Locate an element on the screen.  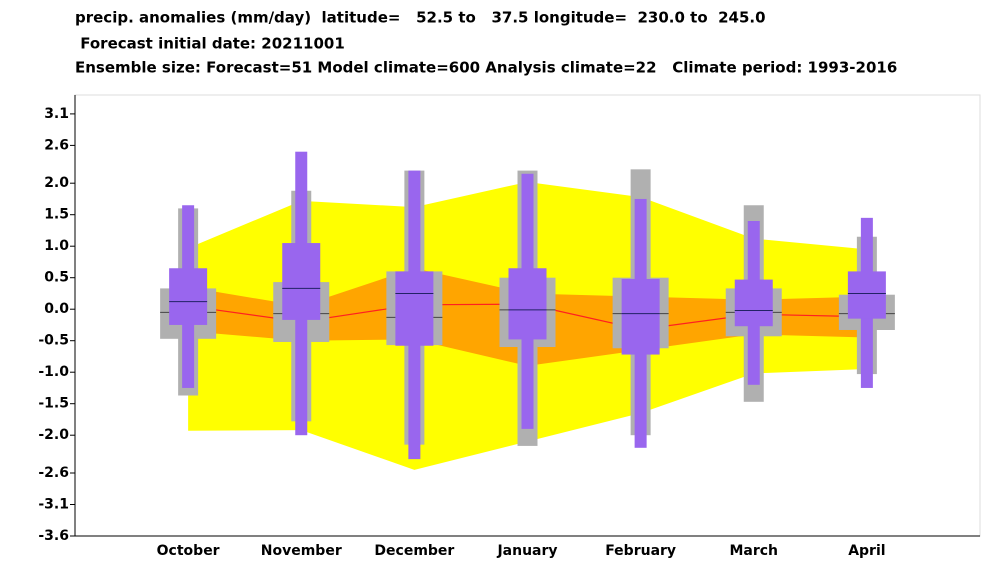
x-tick-label: March is located at coordinates (753, 551).